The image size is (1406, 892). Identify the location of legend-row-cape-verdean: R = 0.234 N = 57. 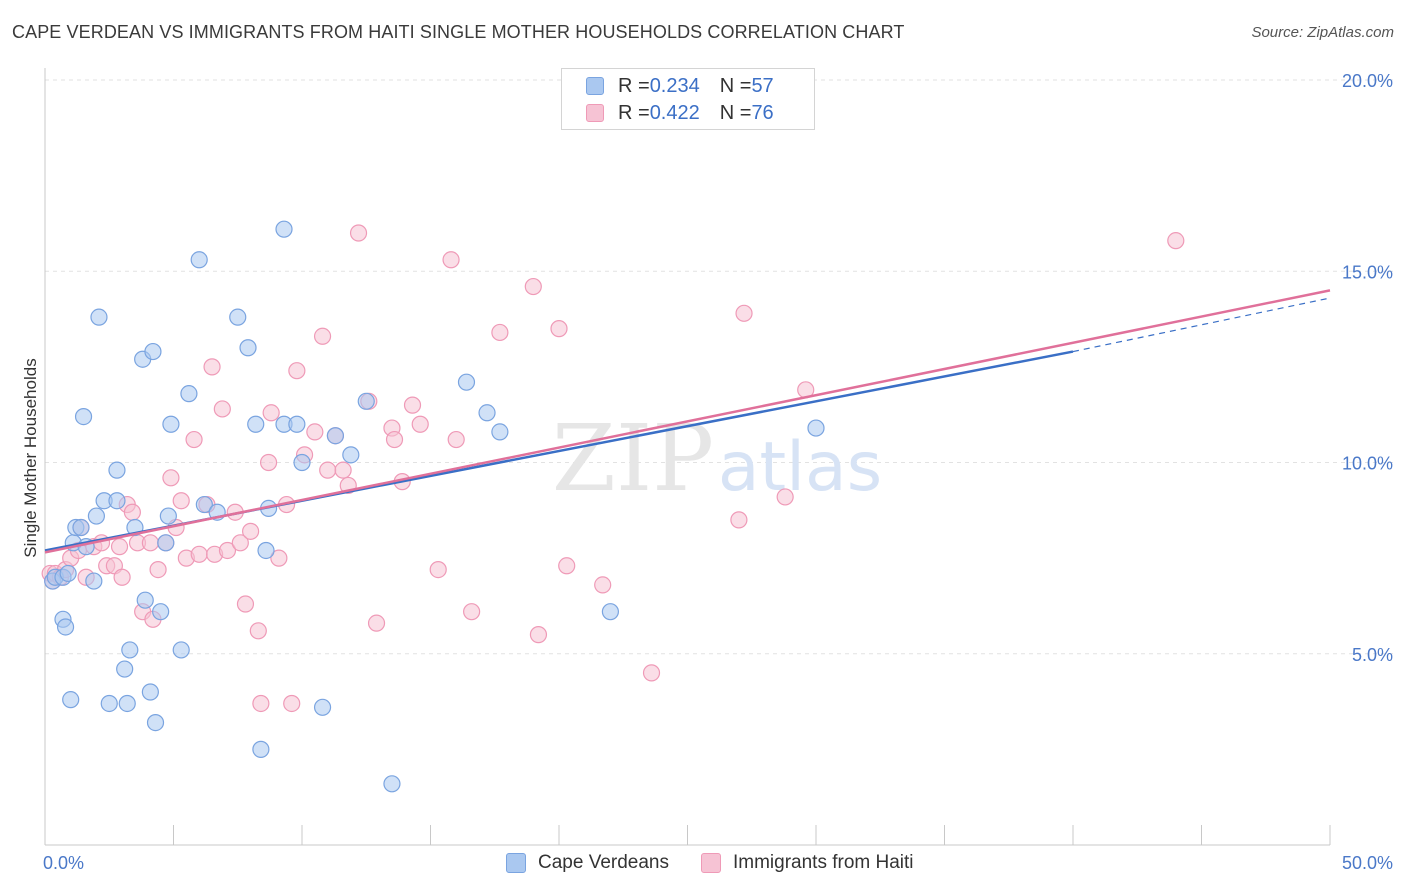
(680, 86).